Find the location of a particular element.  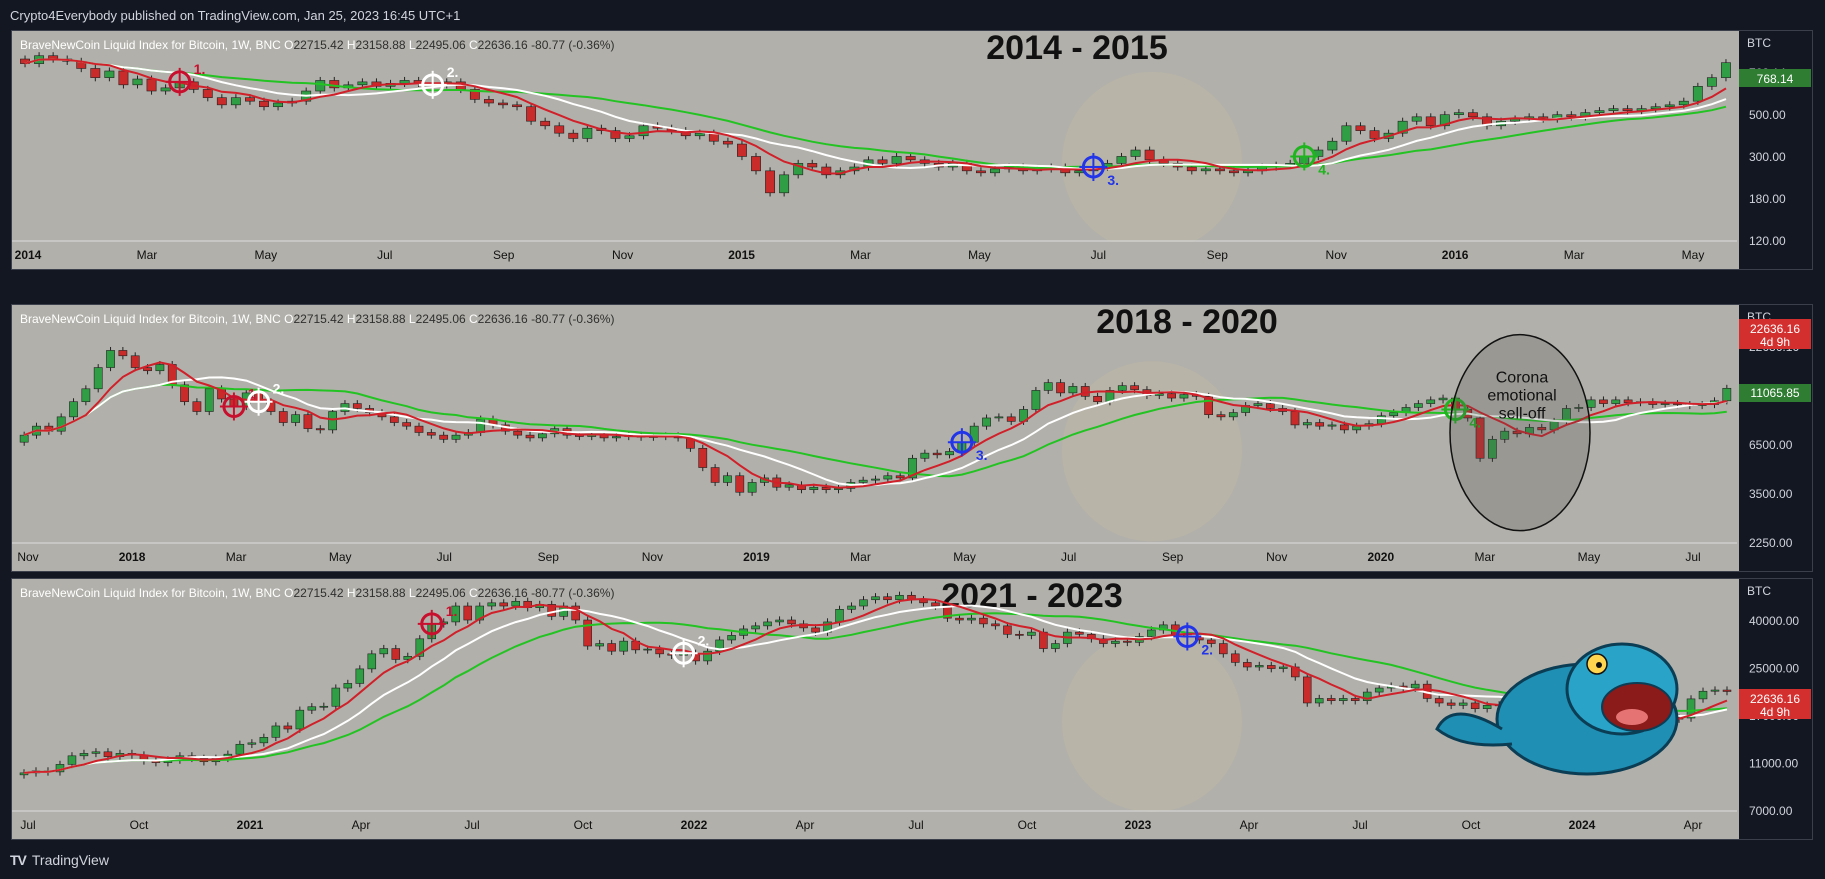

x-tick-label: 2023 is located at coordinates (1138, 825).